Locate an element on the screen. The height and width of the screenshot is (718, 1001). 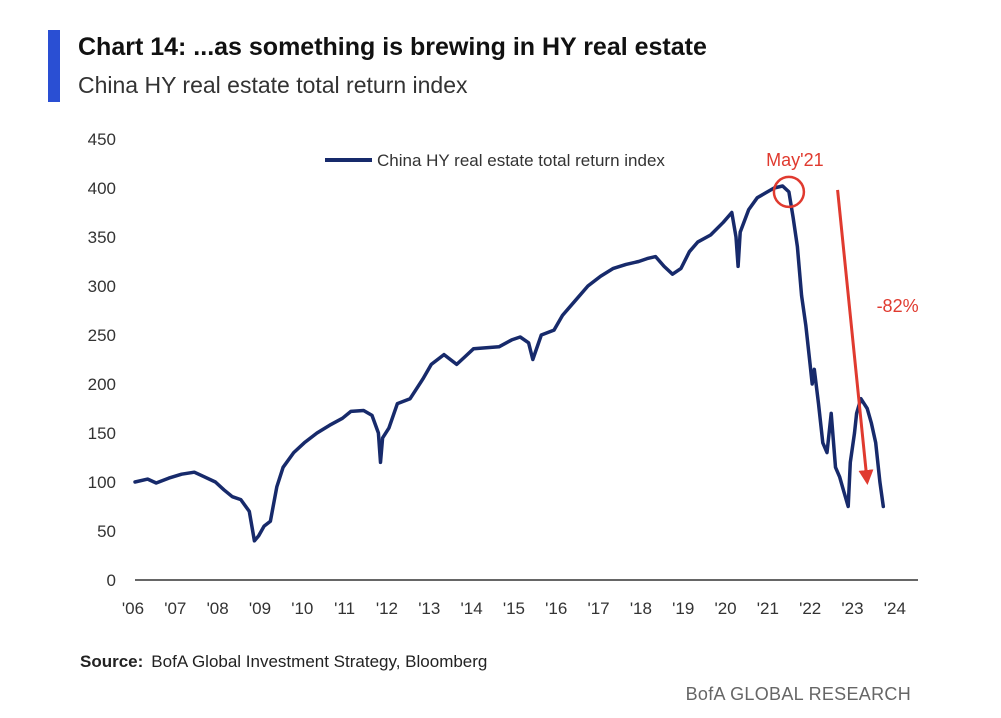
y-axis: 0 50 100 150 200 250 300 350 400 450 is located at coordinates (102, 360).